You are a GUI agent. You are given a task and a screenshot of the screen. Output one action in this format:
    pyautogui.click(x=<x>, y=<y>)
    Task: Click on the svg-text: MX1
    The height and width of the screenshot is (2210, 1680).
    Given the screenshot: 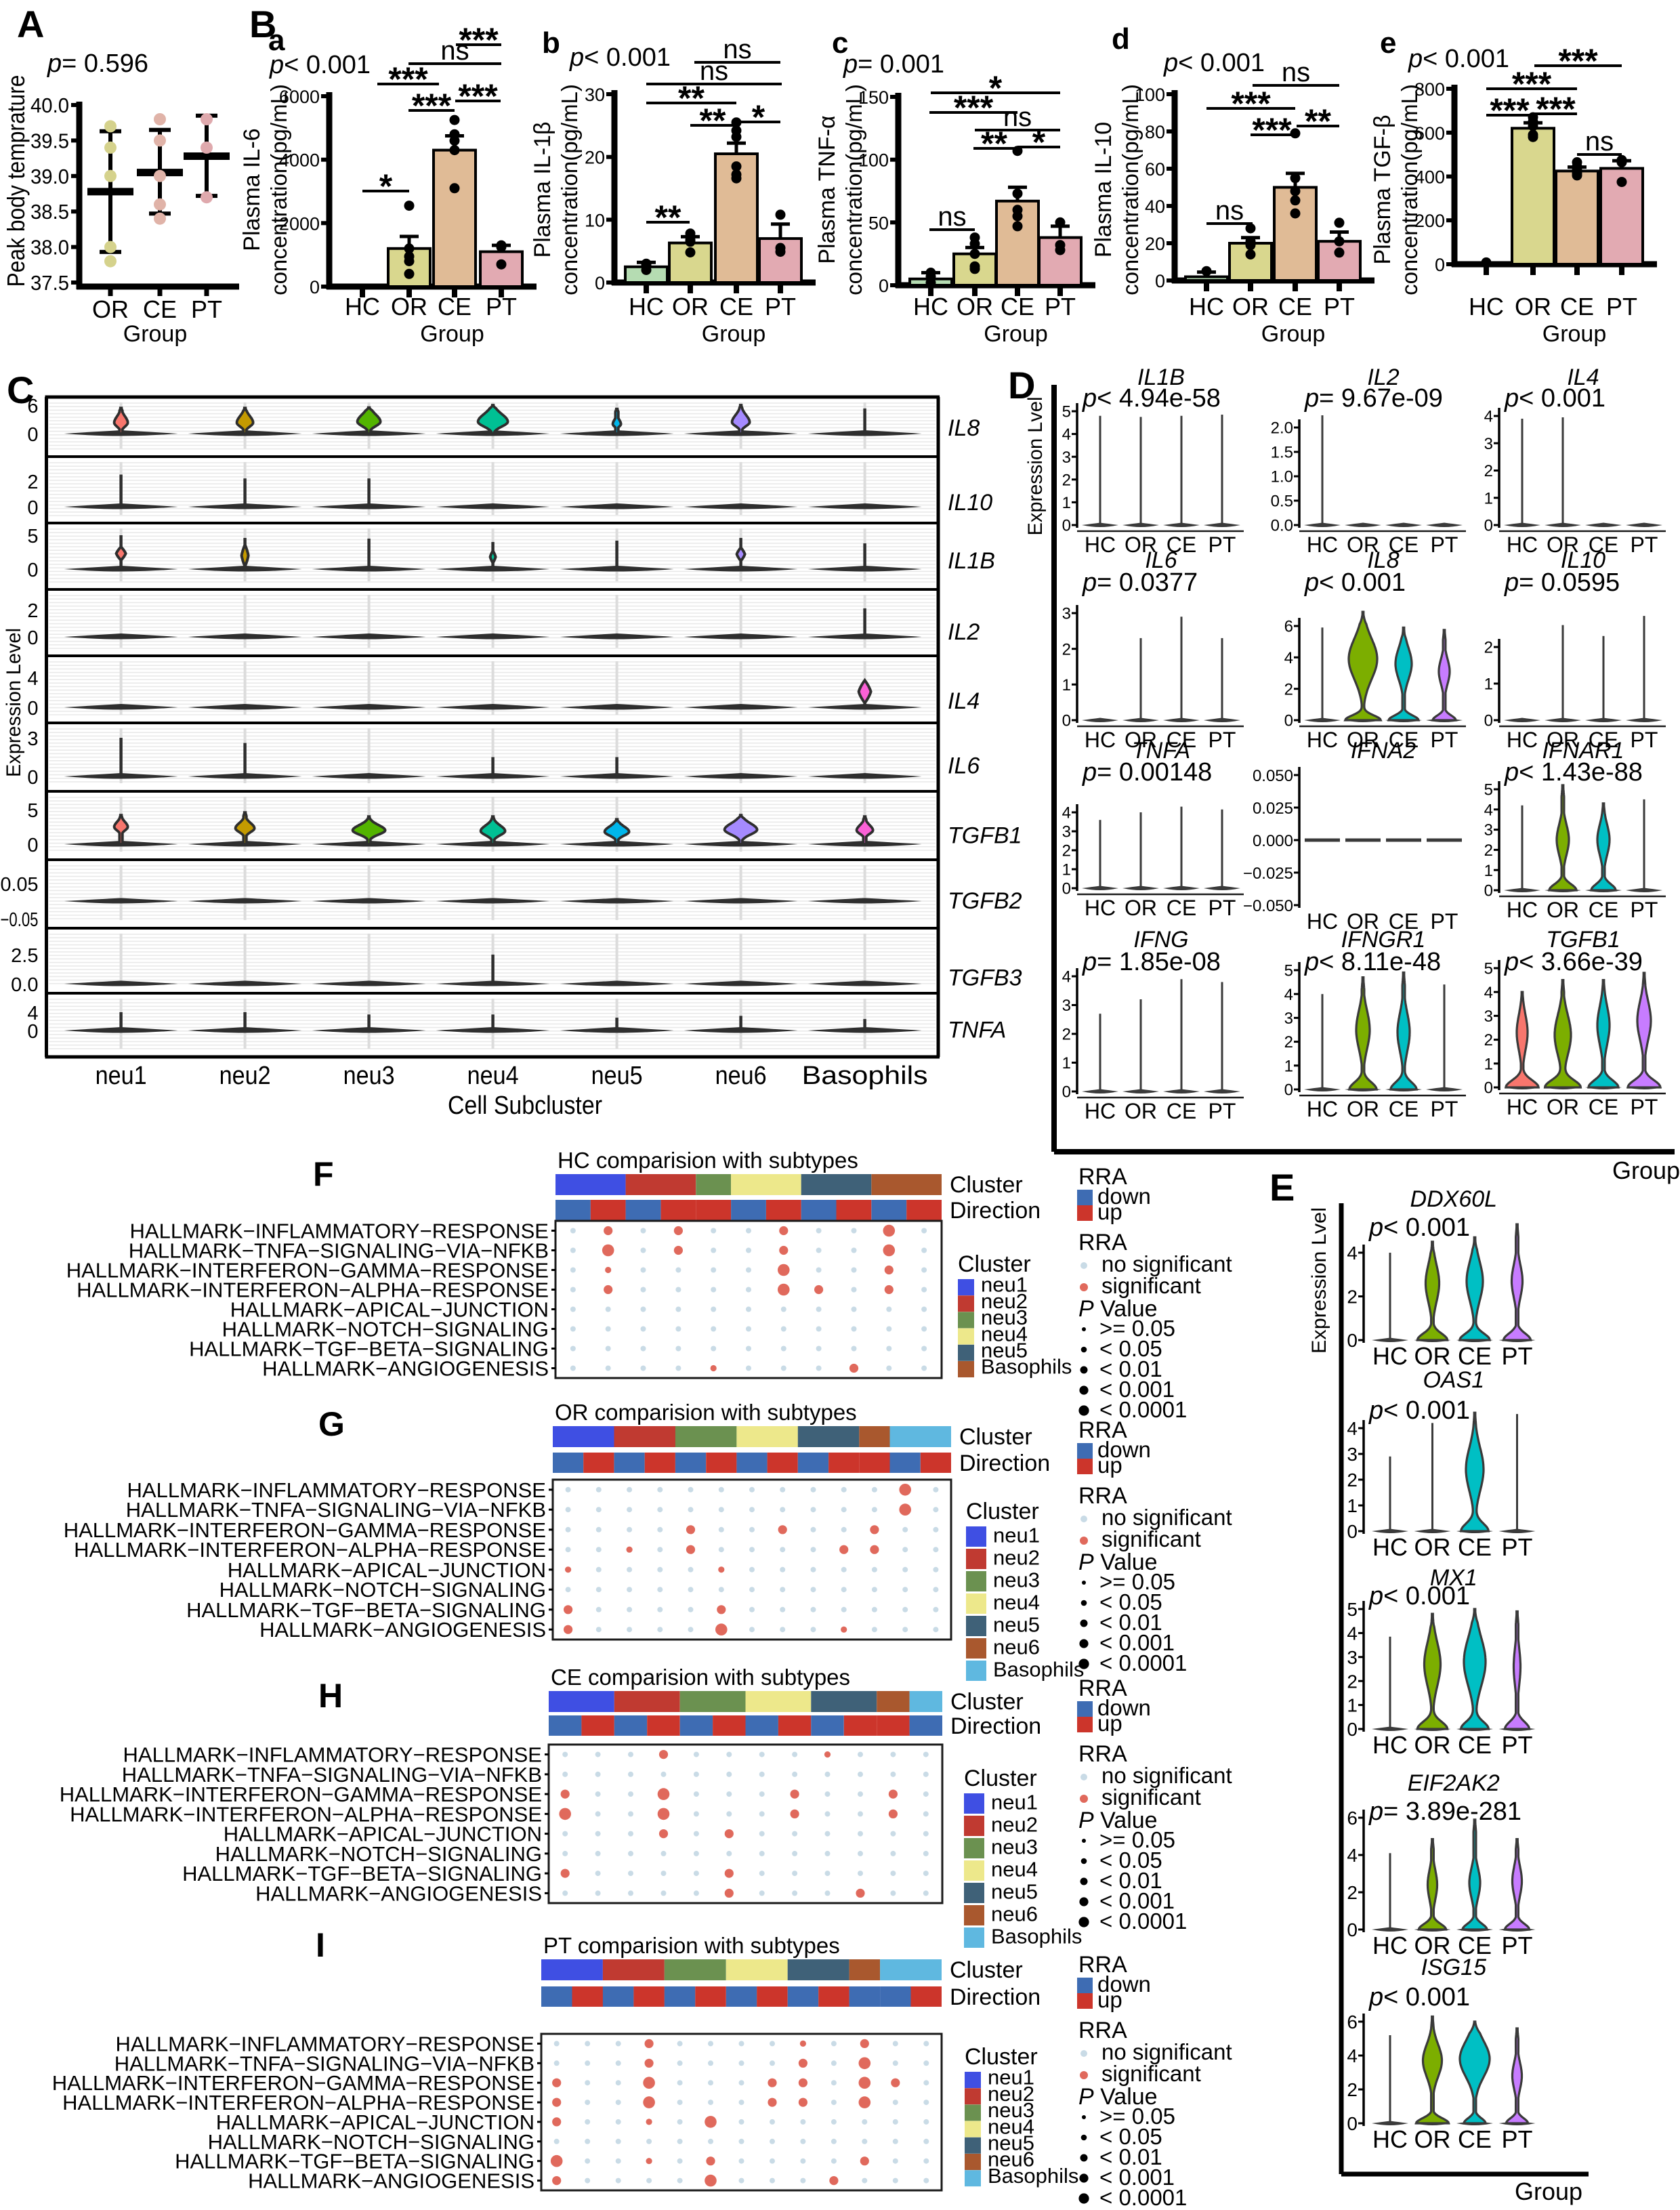 What is the action you would take?
    pyautogui.click(x=1453, y=1578)
    